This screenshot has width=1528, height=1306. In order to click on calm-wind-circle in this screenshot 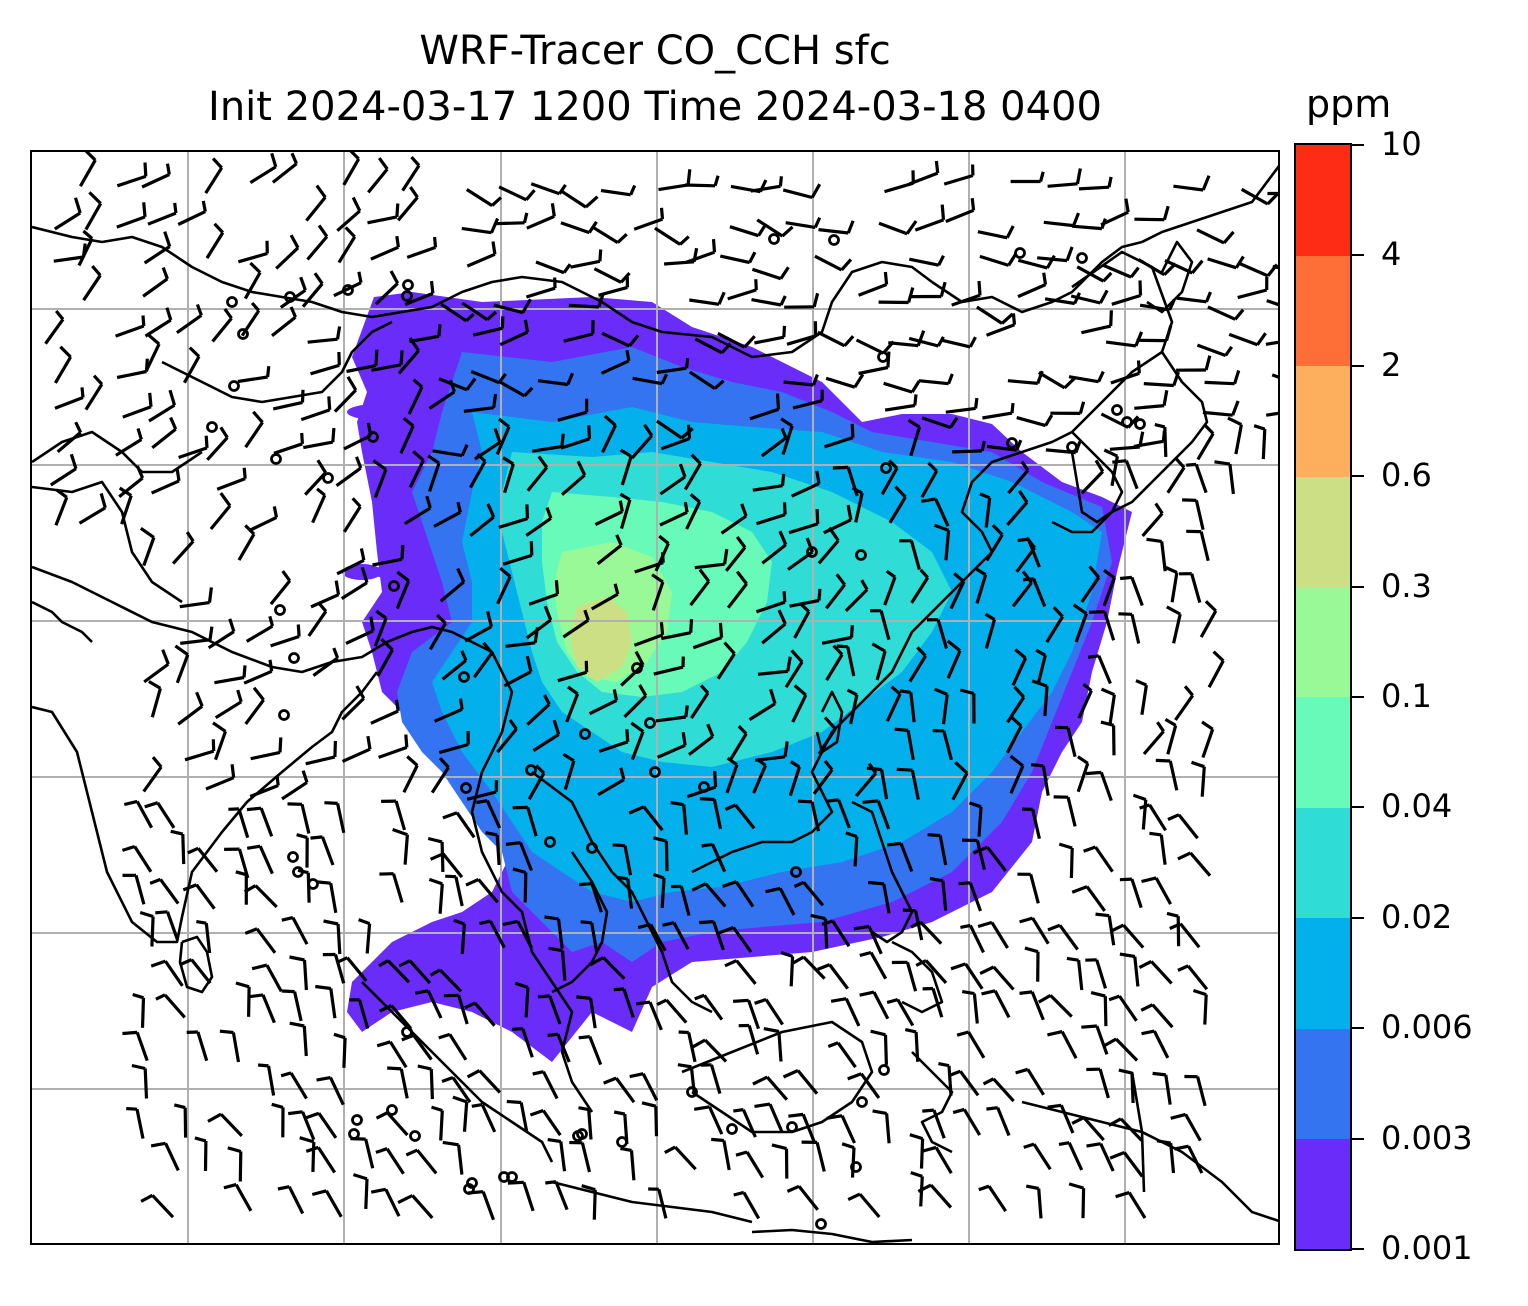, I will do `click(293, 857)`.